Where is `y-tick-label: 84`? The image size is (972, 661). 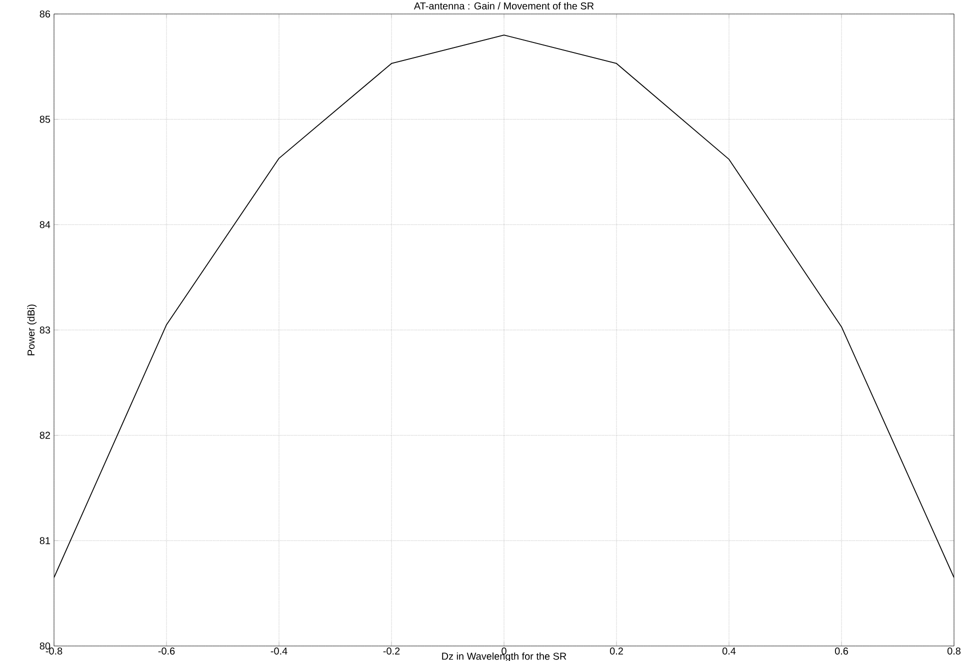
y-tick-label: 84 is located at coordinates (45, 224).